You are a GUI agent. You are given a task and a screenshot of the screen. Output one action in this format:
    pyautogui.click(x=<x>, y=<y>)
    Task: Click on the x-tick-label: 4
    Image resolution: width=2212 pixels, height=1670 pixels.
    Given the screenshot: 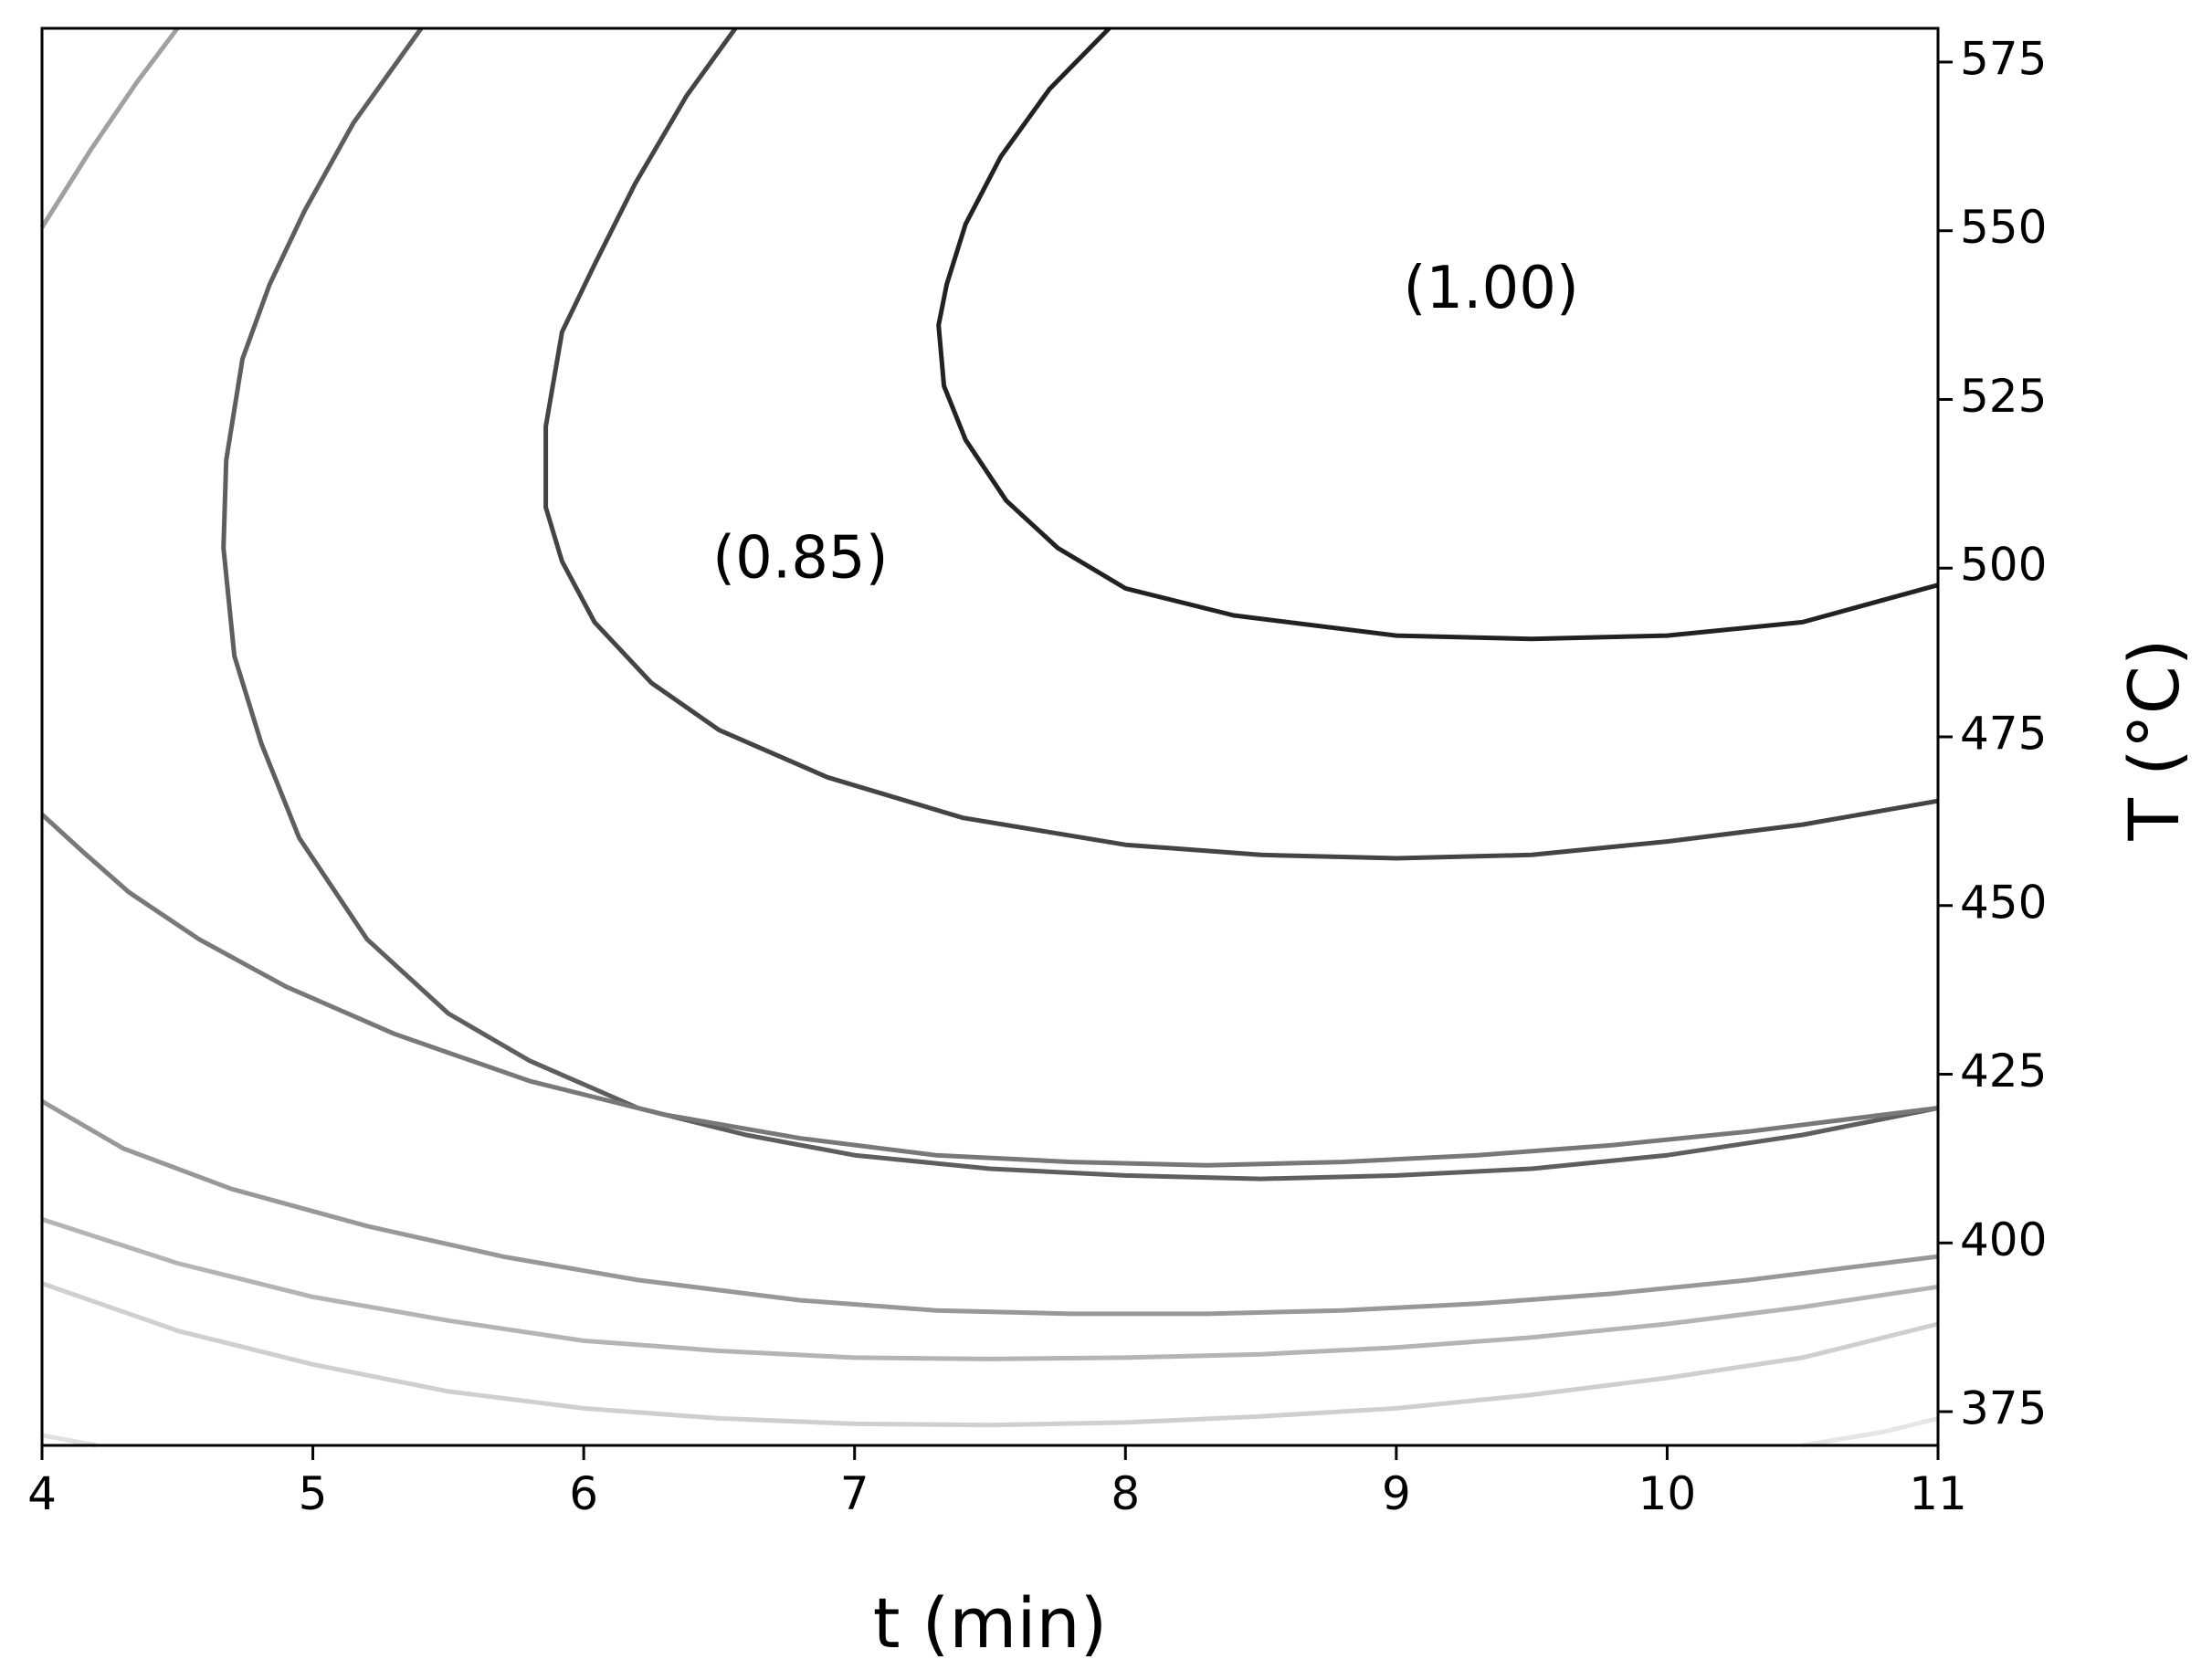 What is the action you would take?
    pyautogui.click(x=42, y=1493)
    